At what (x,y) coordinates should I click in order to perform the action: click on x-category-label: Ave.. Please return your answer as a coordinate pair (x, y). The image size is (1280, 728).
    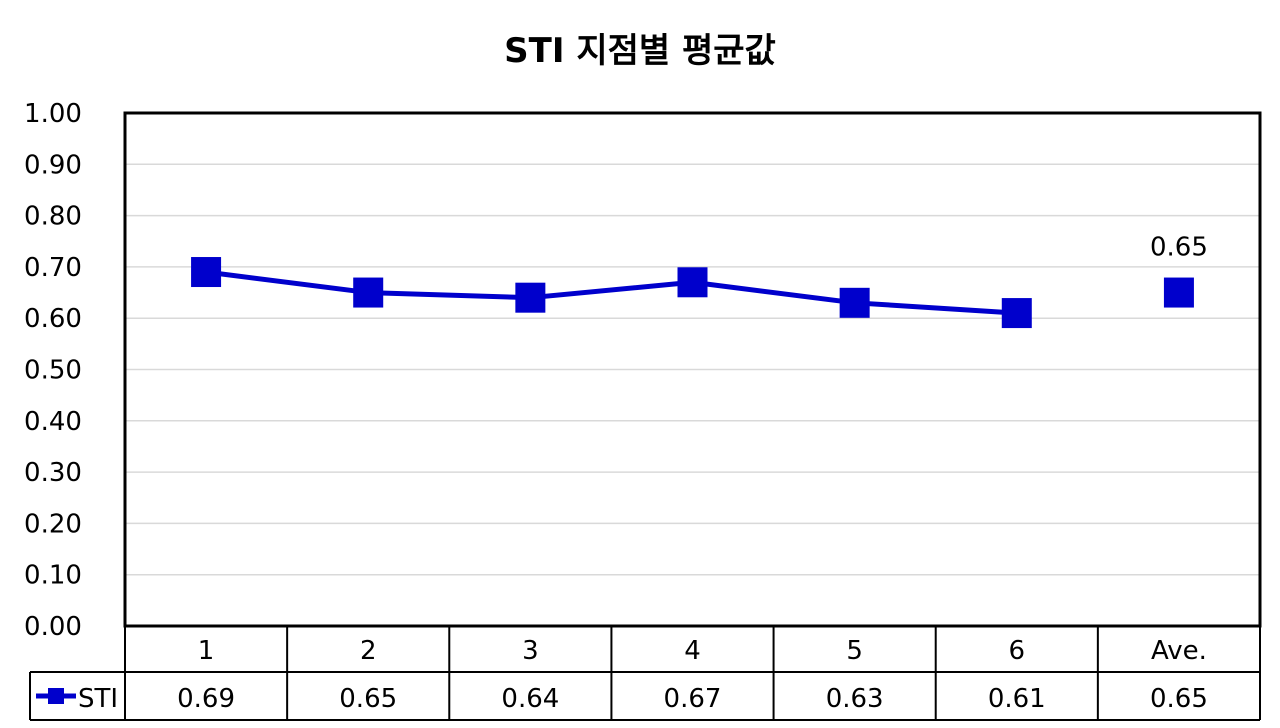
    Looking at the image, I should click on (1179, 651).